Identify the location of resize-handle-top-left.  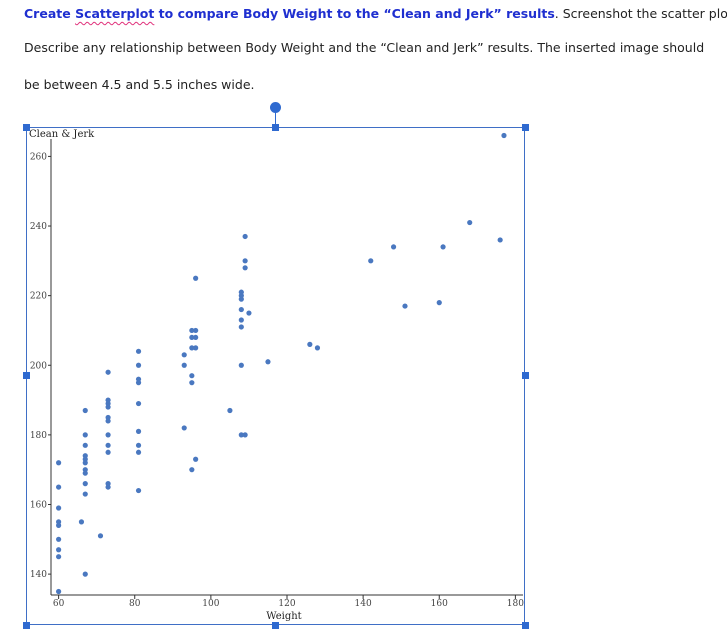
(26, 127).